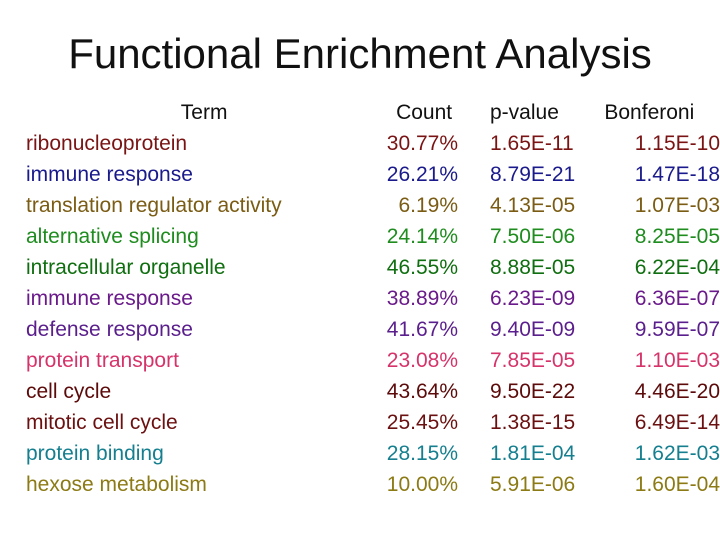 Image resolution: width=720 pixels, height=540 pixels. I want to click on count-cell: 41.67%, so click(422, 329).